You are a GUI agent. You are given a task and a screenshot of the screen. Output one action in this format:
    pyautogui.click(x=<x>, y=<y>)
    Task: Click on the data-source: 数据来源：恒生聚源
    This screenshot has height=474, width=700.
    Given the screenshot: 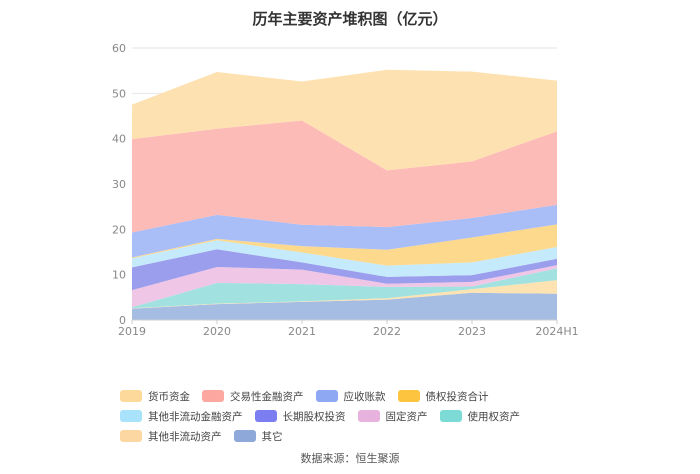 What is the action you would take?
    pyautogui.click(x=350, y=458)
    